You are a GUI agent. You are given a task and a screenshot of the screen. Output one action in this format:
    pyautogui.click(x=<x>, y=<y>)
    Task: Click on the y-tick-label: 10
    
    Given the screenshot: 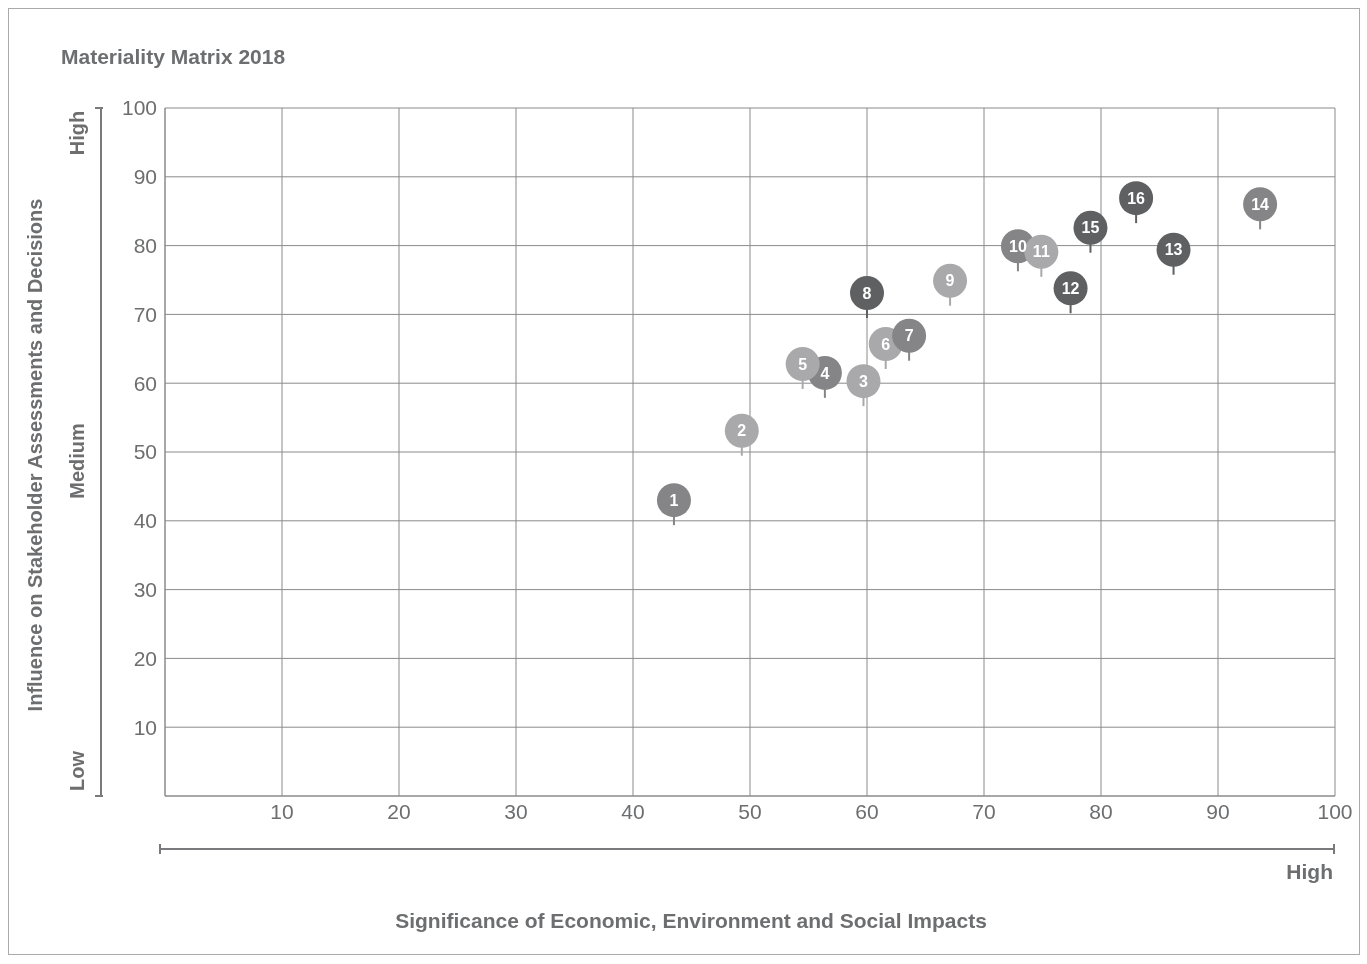 What is the action you would take?
    pyautogui.click(x=145, y=727)
    